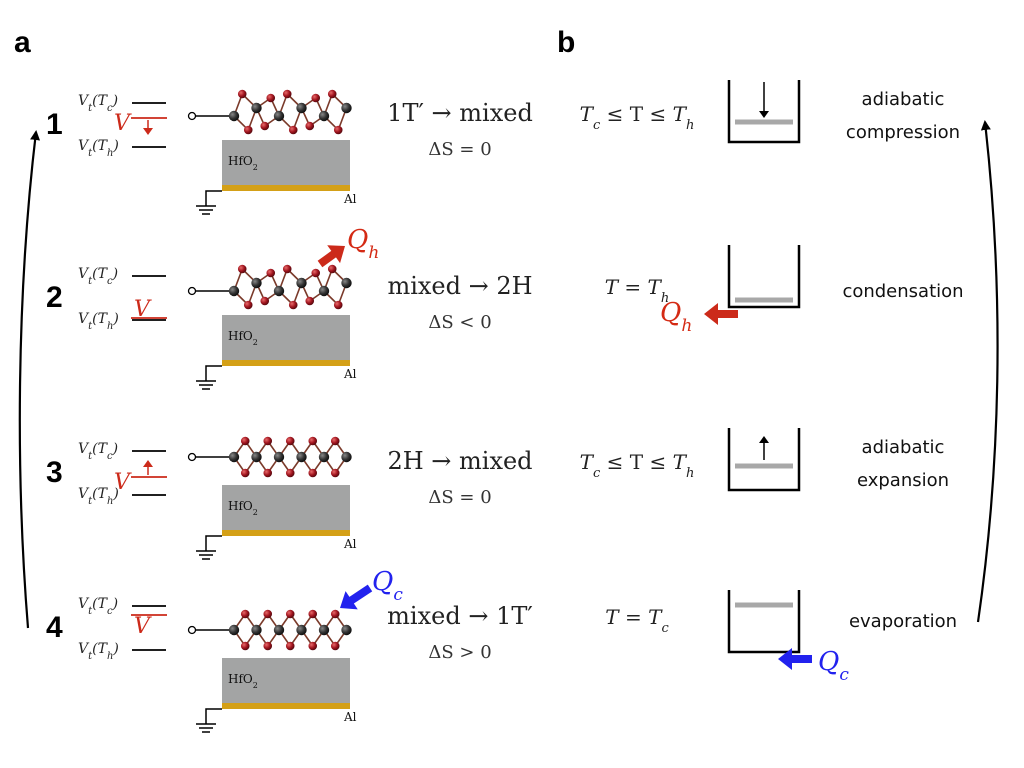 The width and height of the screenshot is (1024, 768). I want to click on step-number: 3, so click(54, 472).